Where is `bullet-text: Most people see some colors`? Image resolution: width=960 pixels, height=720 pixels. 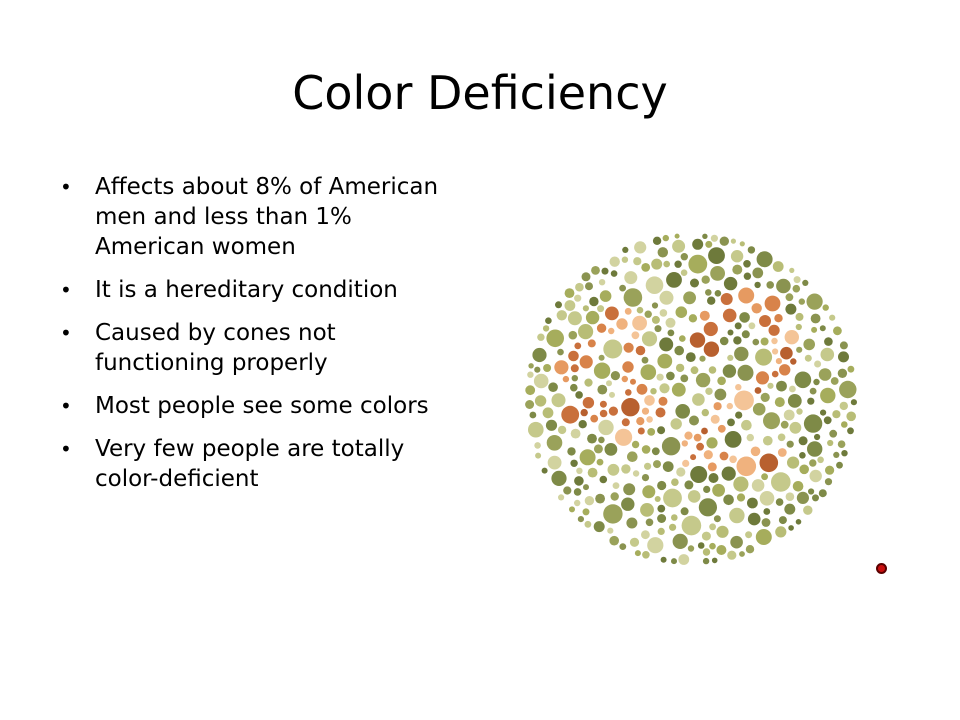
bullet-text: Most people see some colors is located at coordinates (262, 406).